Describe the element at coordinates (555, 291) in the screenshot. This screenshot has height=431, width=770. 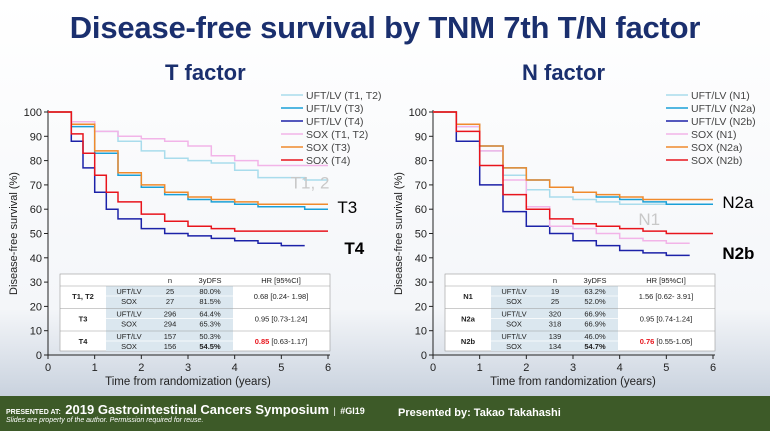
I see `n-chart-table-n: 19` at that location.